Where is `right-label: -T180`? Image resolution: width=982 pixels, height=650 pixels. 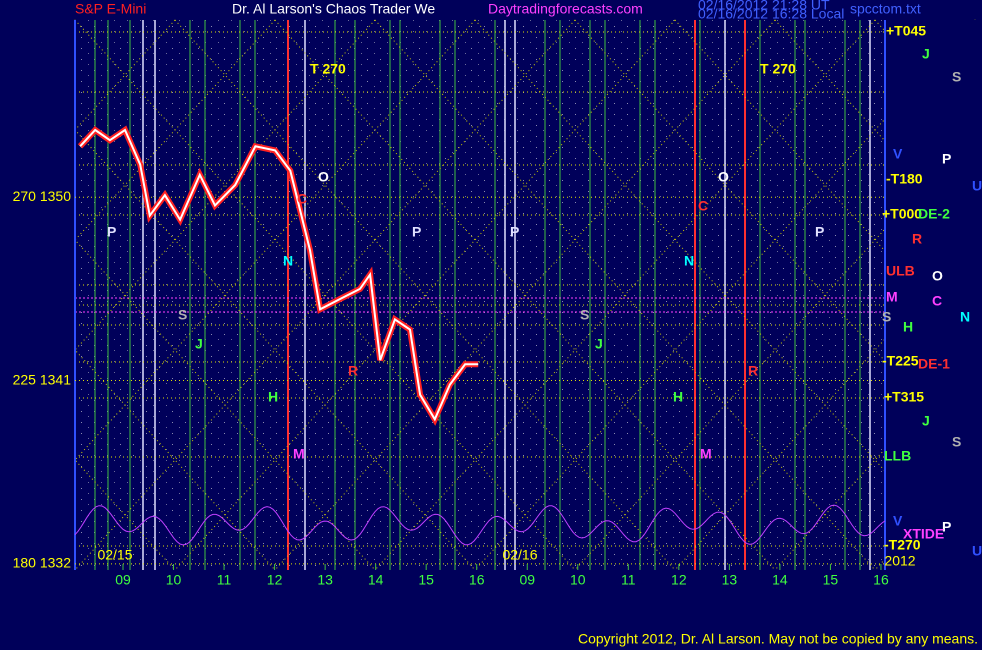 right-label: -T180 is located at coordinates (904, 179).